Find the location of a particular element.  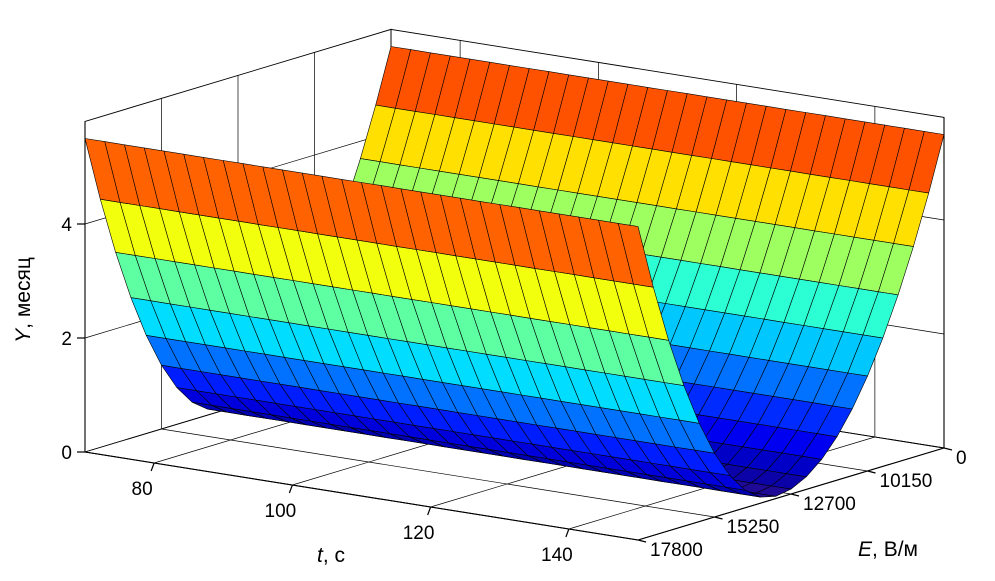

axis-line is located at coordinates (361, 496).